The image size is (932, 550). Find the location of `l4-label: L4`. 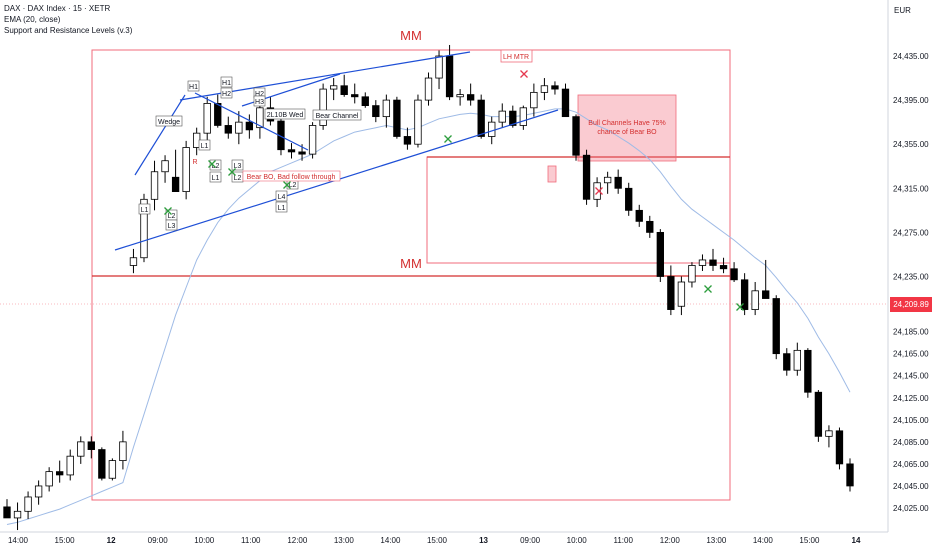

l4-label: L4 is located at coordinates (282, 197).